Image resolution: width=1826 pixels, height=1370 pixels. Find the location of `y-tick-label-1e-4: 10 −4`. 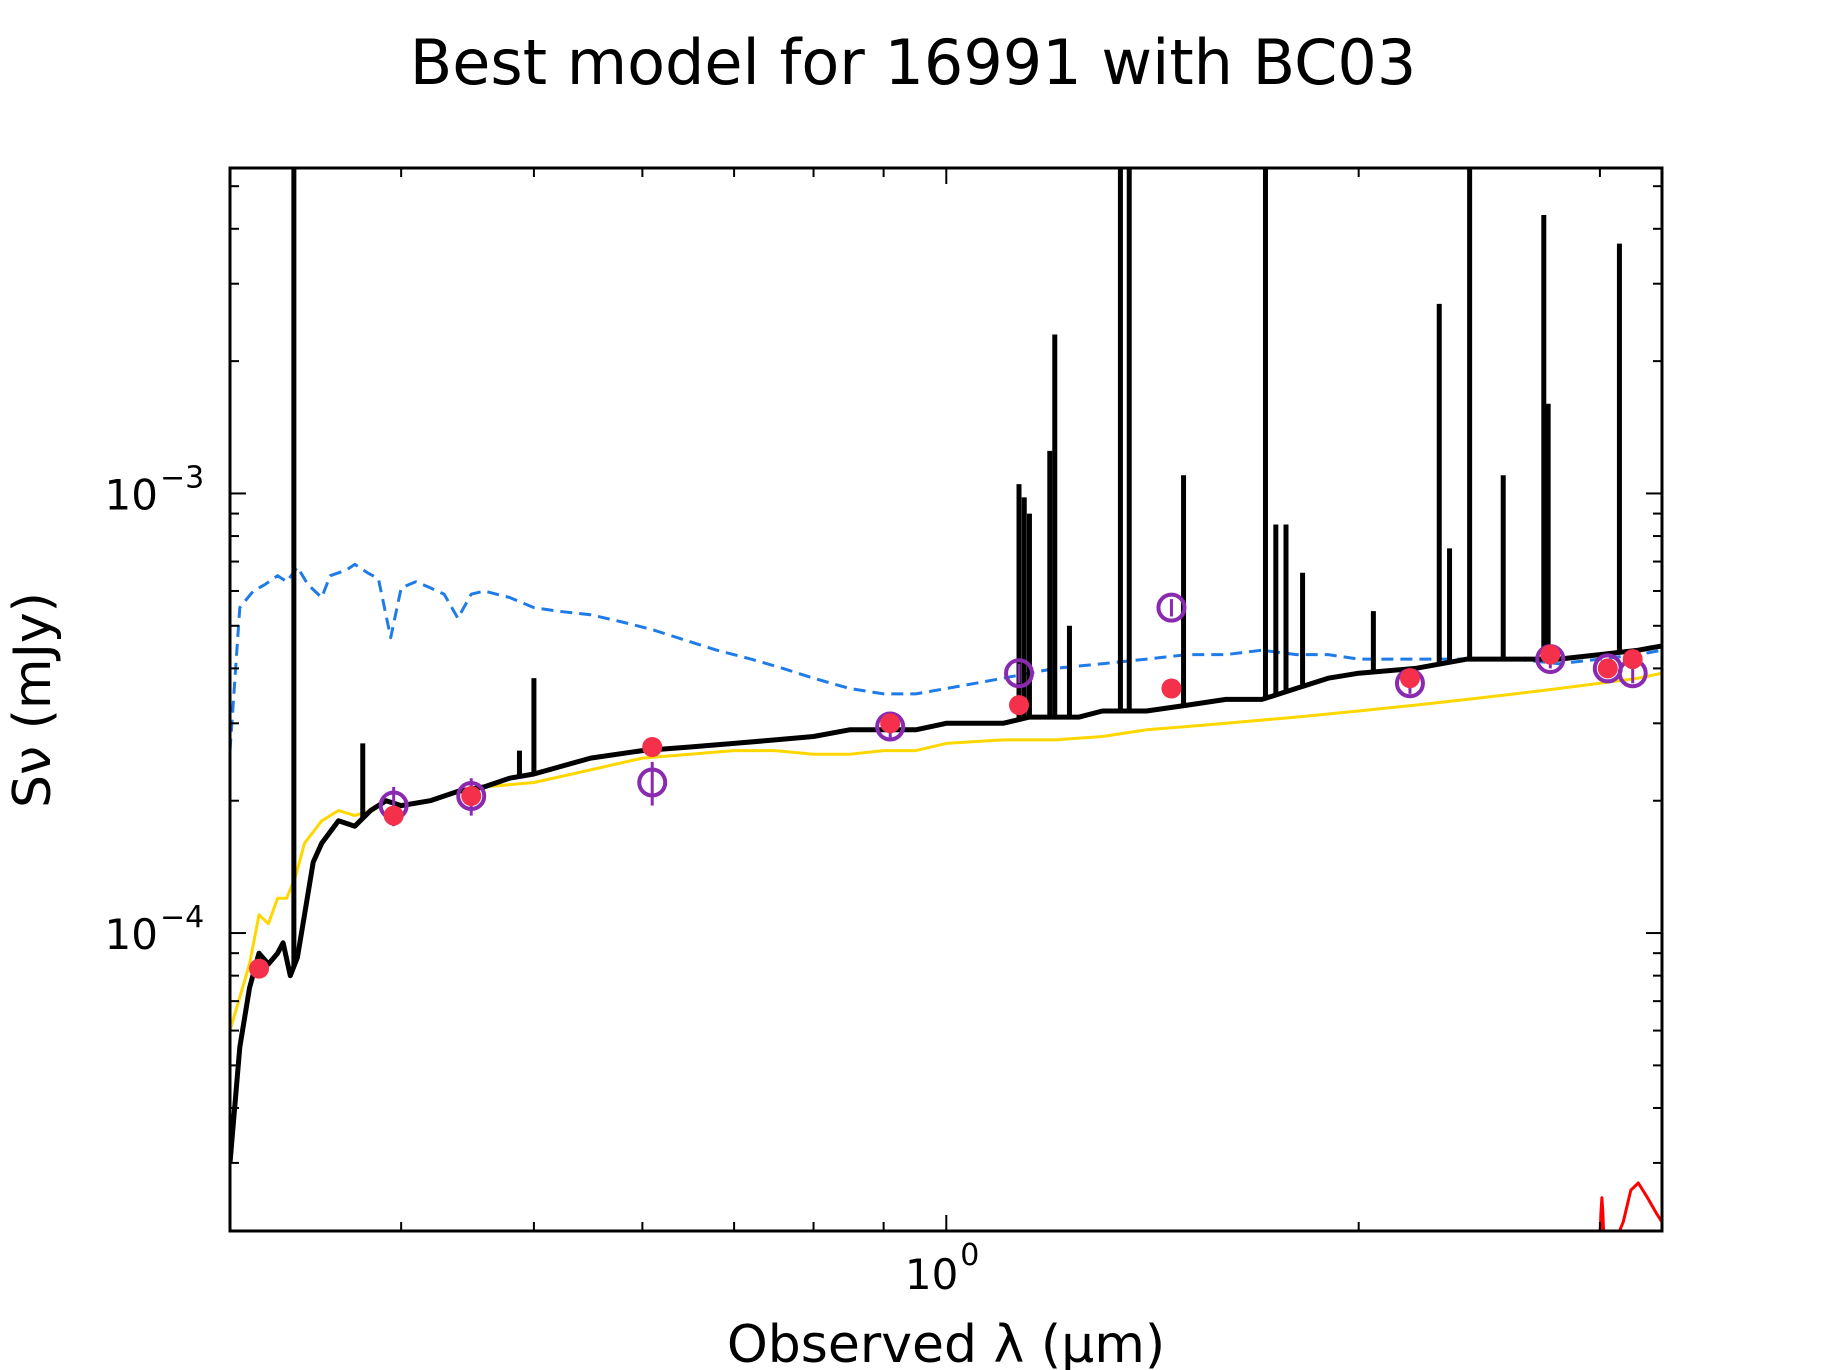

y-tick-label-1e-4: 10 −4 is located at coordinates (155, 929).